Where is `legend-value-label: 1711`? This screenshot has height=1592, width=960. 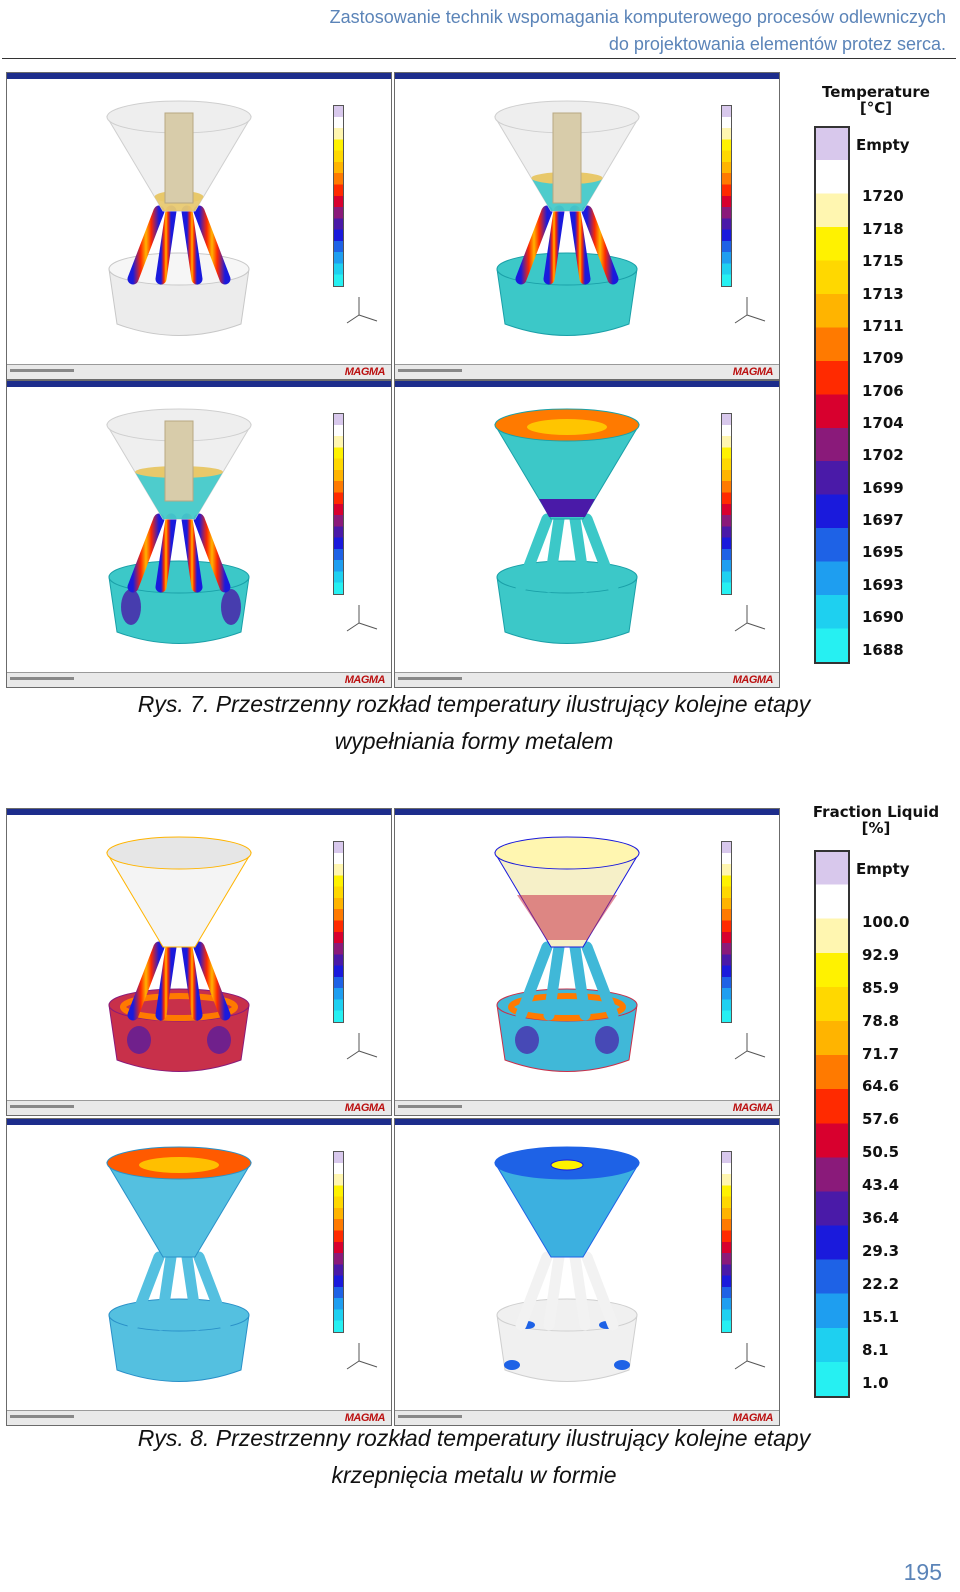
legend-value-label: 1711 is located at coordinates (883, 325).